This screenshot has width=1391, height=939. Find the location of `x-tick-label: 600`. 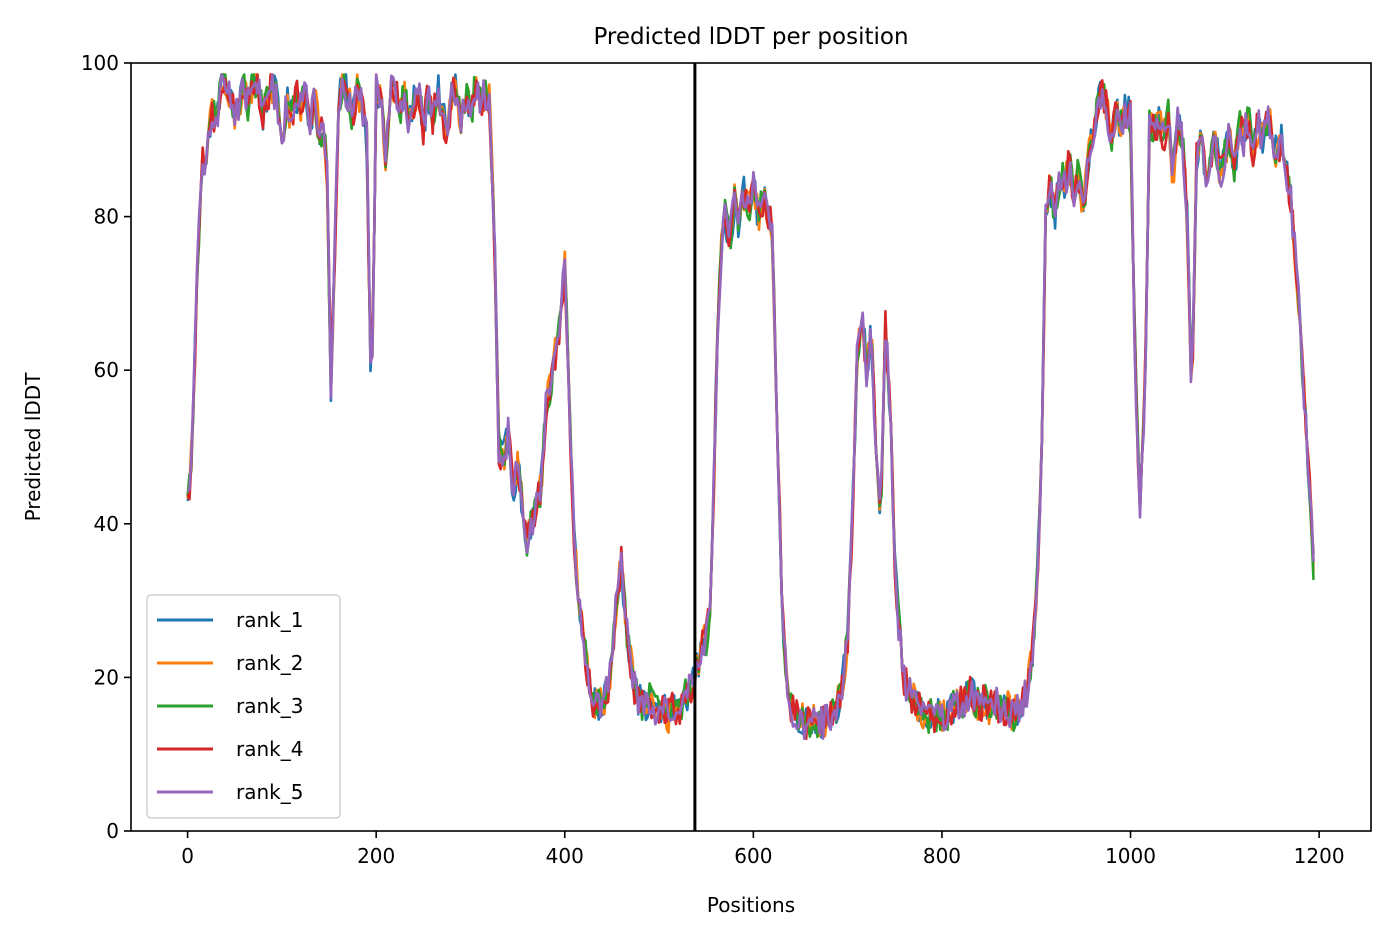

x-tick-label: 600 is located at coordinates (753, 856).